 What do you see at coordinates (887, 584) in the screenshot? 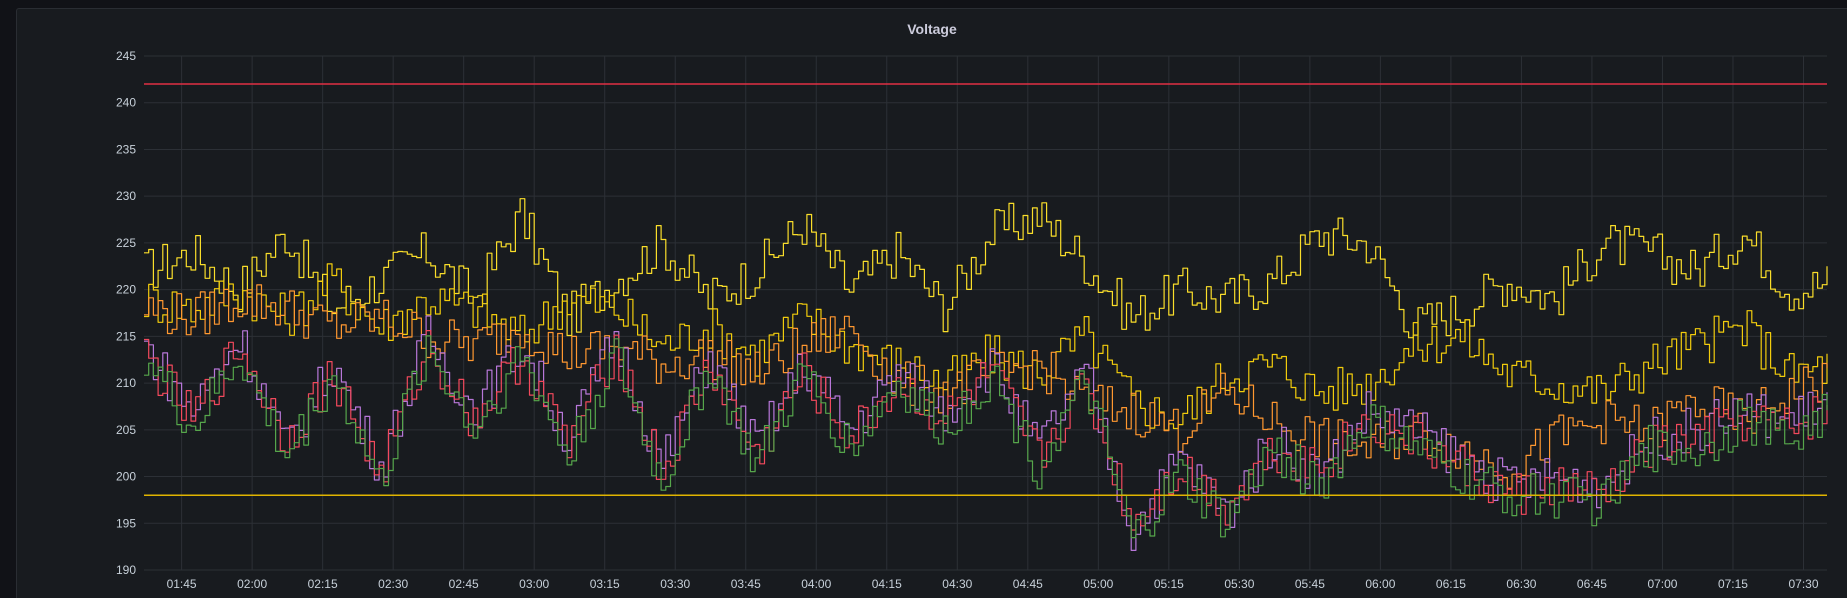
I see `x-tick-label: 04:15` at bounding box center [887, 584].